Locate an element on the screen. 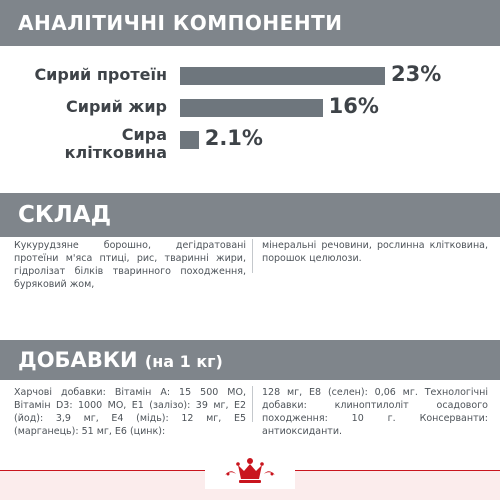 The width and height of the screenshot is (500, 500). row-fat-bar is located at coordinates (251, 108).